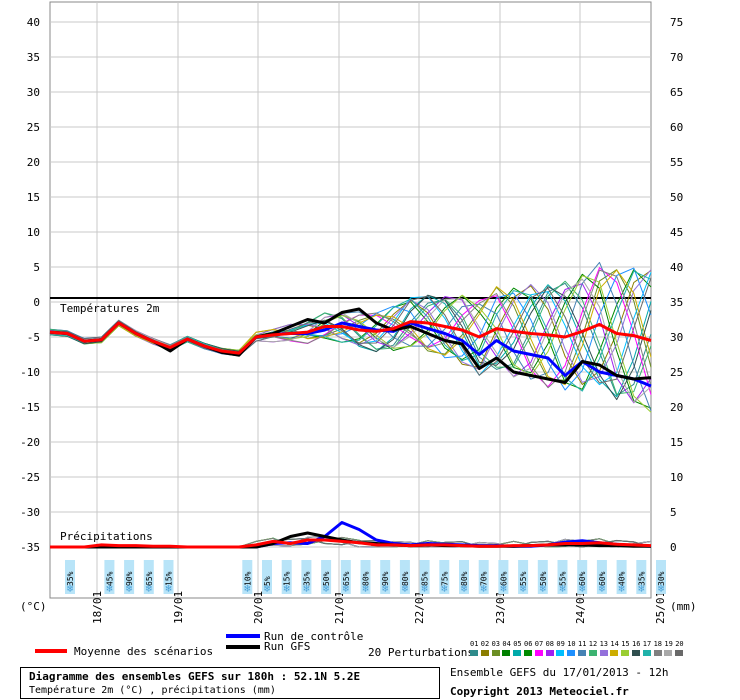  I want to click on perturbation-number: 18, so click(658, 644).